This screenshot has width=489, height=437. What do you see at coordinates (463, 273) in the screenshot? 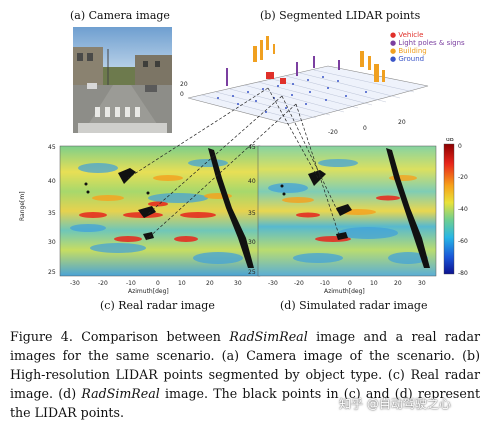
I see `svg-text: -80` at bounding box center [463, 273].